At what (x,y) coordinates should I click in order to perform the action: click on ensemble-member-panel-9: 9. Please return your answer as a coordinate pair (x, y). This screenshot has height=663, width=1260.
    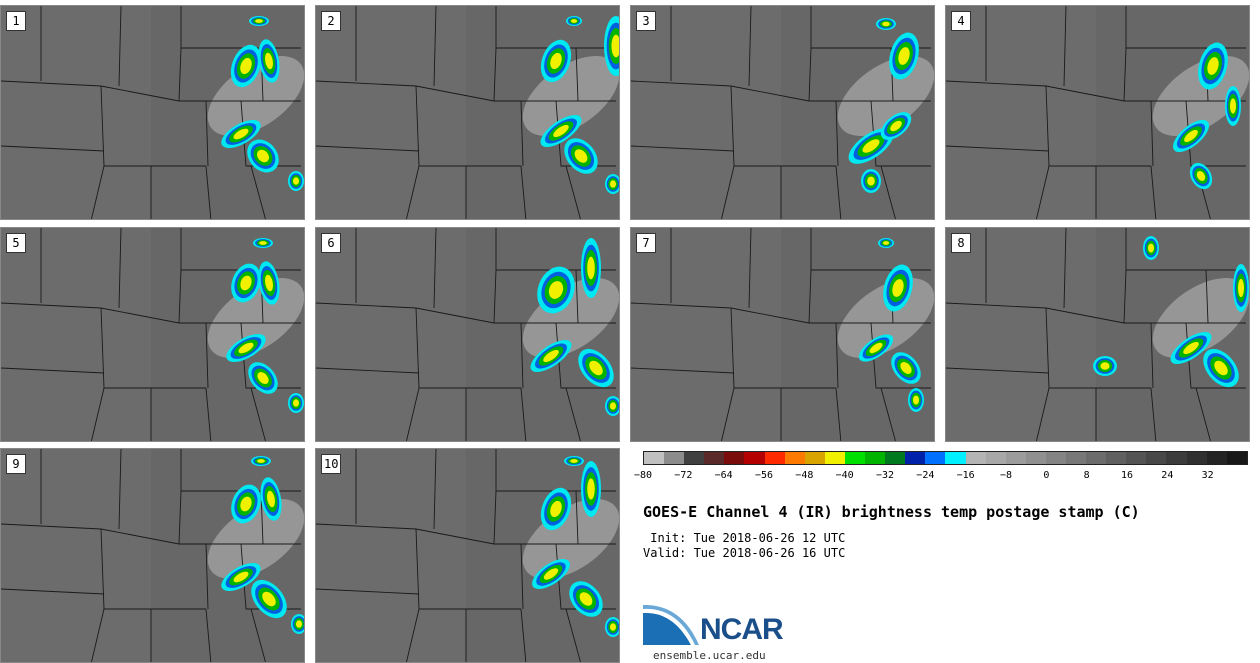
    Looking at the image, I should click on (152, 555).